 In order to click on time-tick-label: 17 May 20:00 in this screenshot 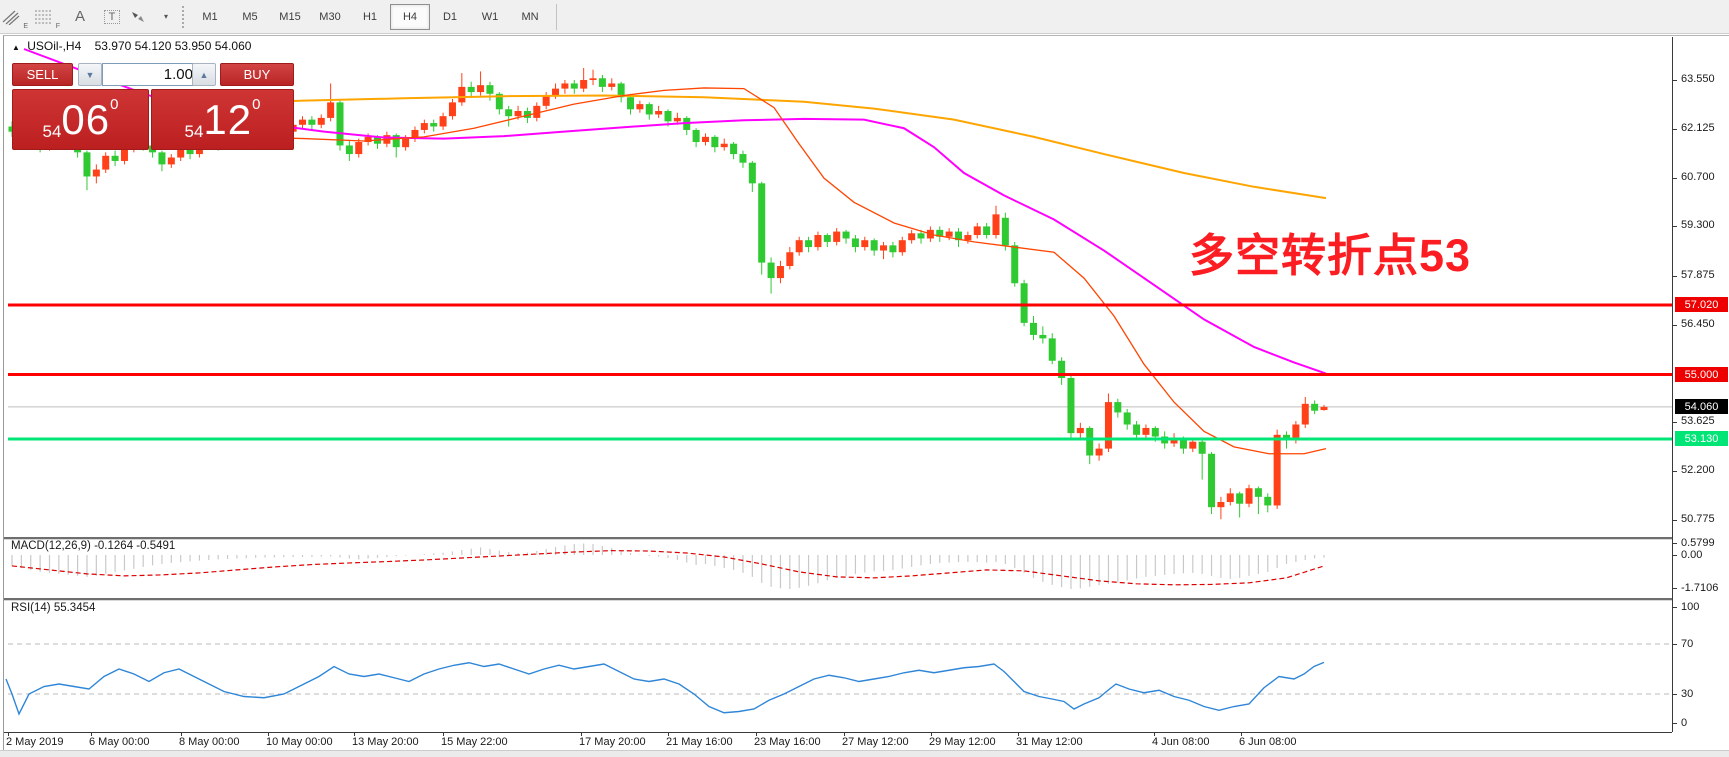, I will do `click(612, 742)`.